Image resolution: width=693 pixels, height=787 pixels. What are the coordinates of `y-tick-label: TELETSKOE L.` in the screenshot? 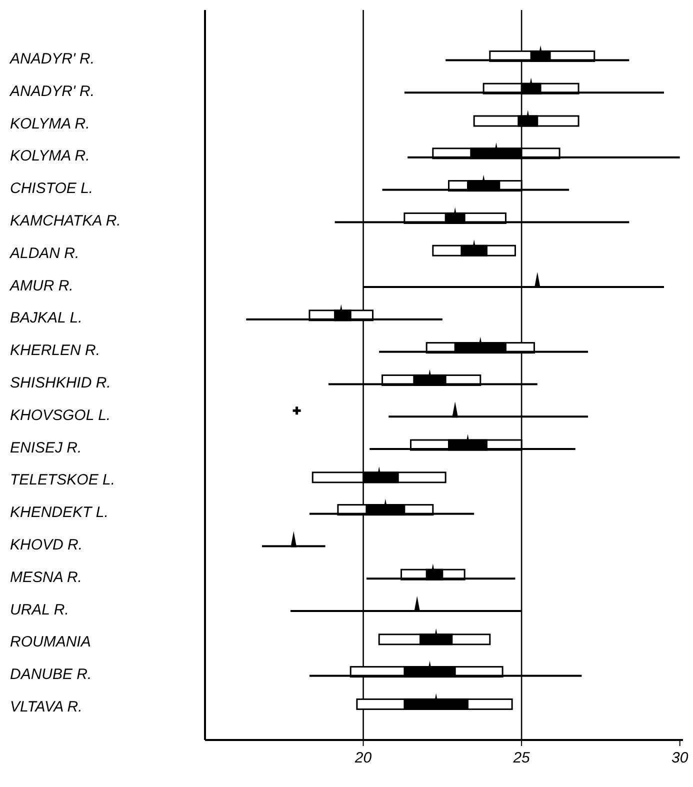 It's located at (63, 480).